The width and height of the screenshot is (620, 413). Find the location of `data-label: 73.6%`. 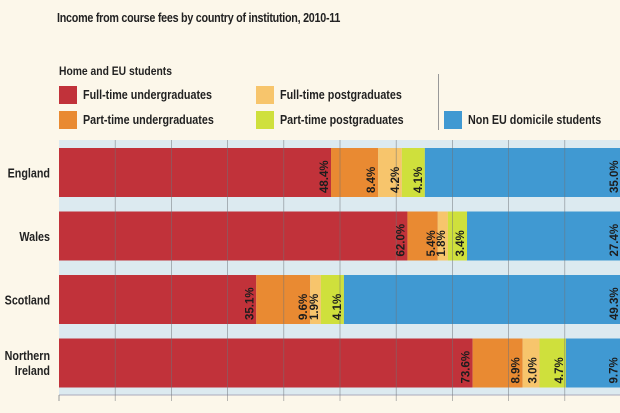

data-label: 73.6% is located at coordinates (467, 367).